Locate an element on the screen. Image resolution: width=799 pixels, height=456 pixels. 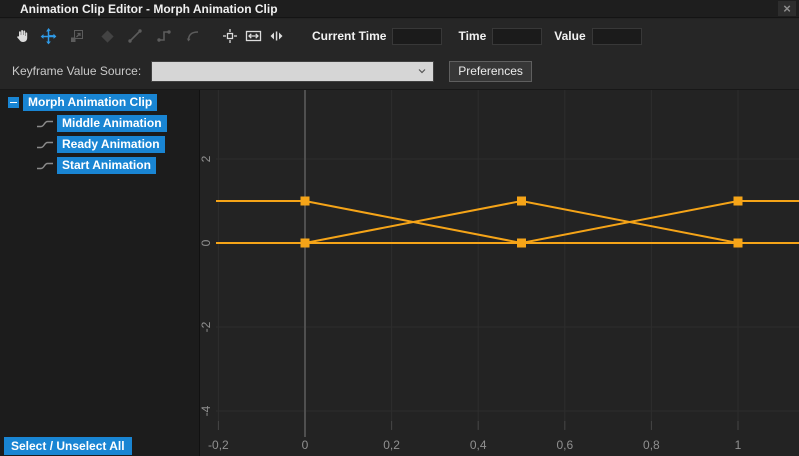
time-label: Time is located at coordinates (472, 36).